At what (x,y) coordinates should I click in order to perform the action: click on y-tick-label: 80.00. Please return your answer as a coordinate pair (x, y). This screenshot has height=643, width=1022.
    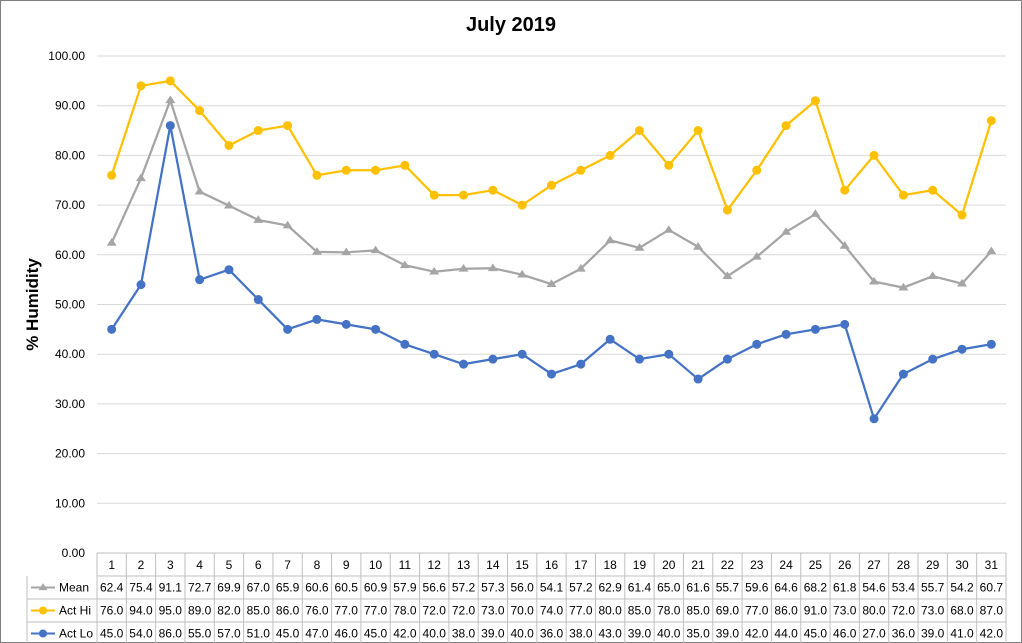
    Looking at the image, I should click on (70, 155).